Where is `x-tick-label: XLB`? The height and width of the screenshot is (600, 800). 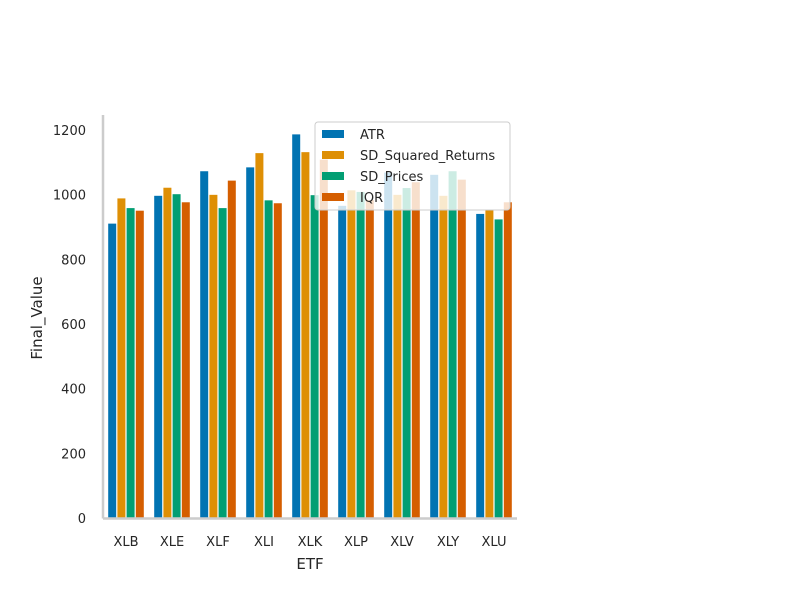 x-tick-label: XLB is located at coordinates (125, 542).